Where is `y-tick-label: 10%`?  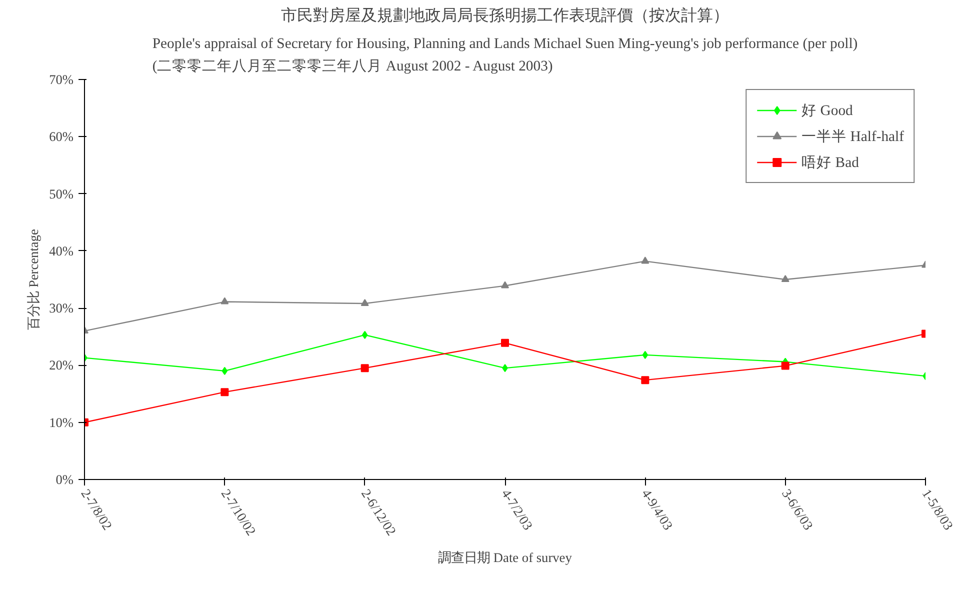
y-tick-label: 10% is located at coordinates (61, 422).